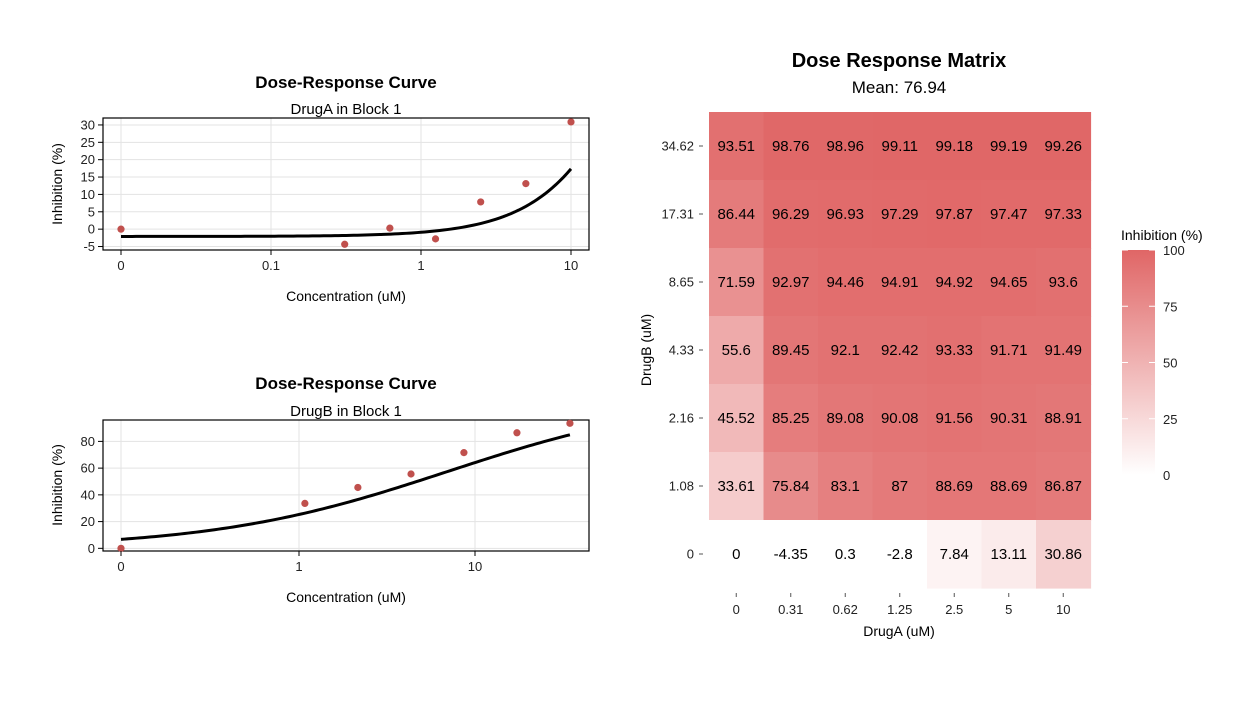 The image size is (1250, 705). What do you see at coordinates (88, 194) in the screenshot?
I see `p1-y-tick-label: 10` at bounding box center [88, 194].